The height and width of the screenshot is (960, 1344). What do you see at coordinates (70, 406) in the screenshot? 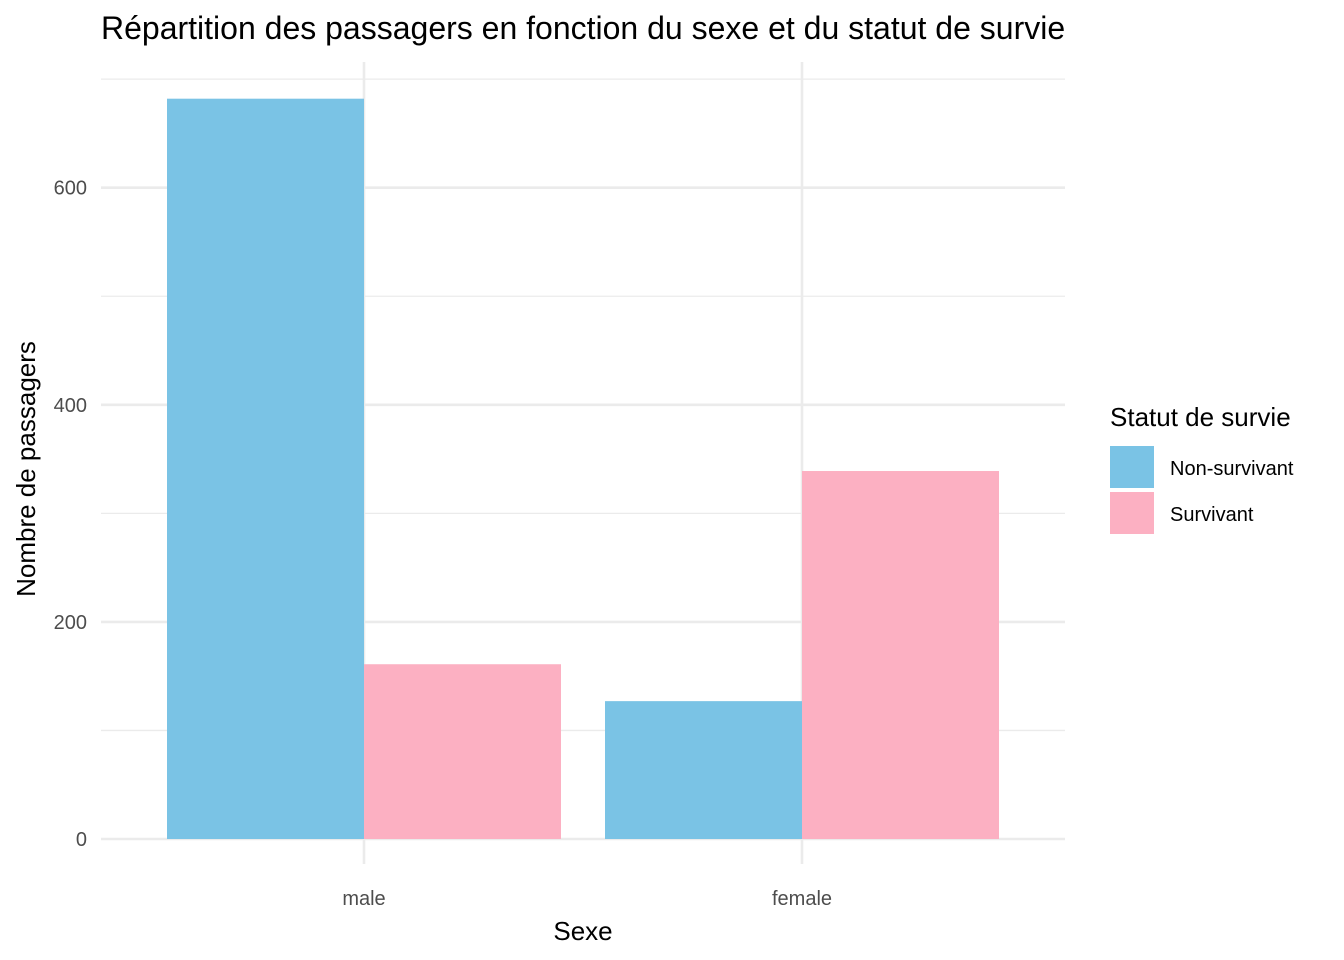
I see `y-tick-label: 400` at bounding box center [70, 406].